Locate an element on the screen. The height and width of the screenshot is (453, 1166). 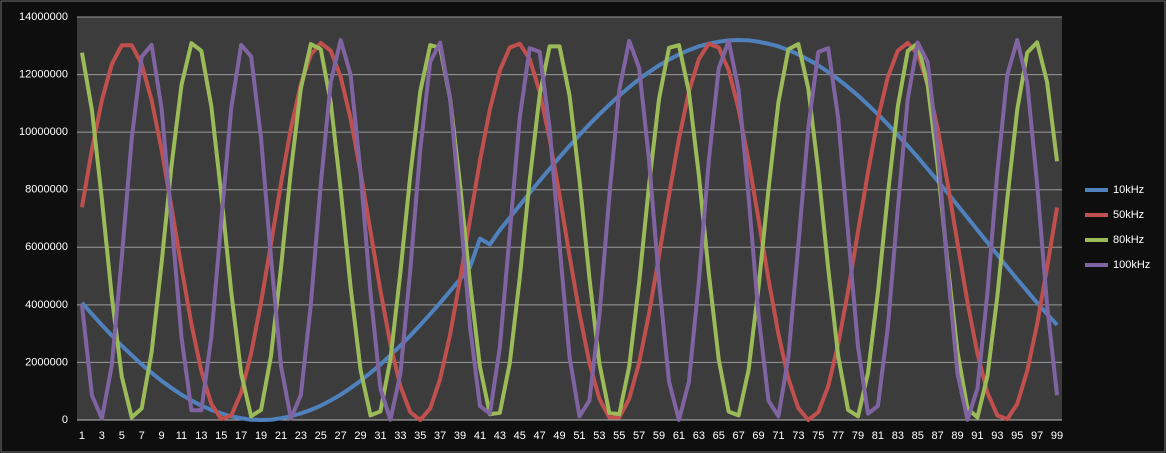
x-tick-label: 51 is located at coordinates (579, 436).